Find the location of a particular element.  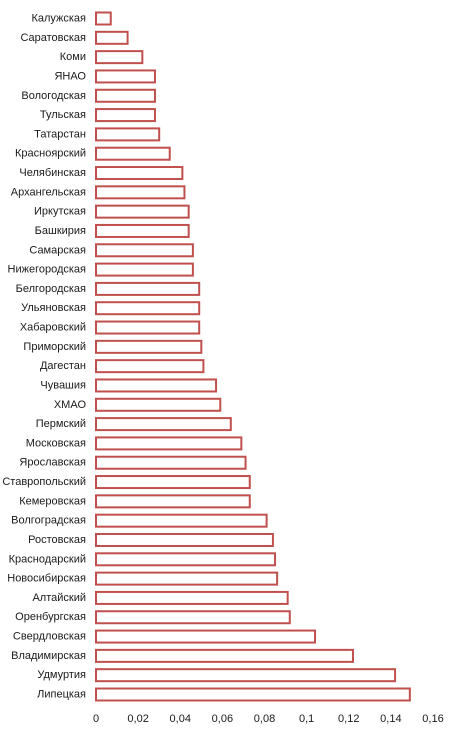

category-label: Самарская is located at coordinates (57, 250).